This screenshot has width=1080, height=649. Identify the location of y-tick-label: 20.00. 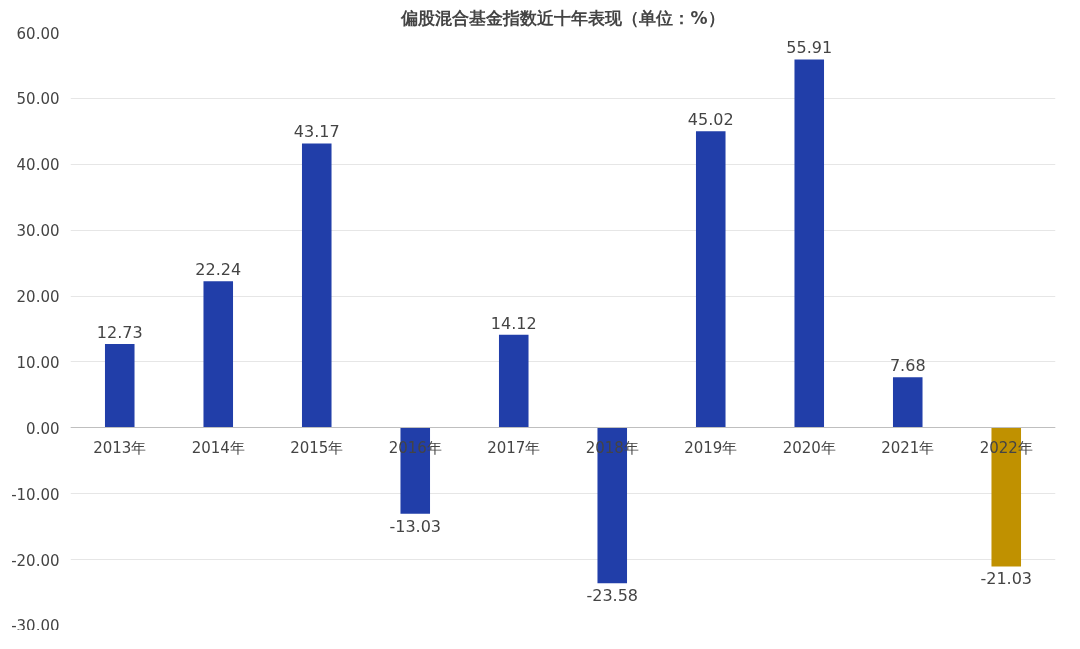
(38, 297).